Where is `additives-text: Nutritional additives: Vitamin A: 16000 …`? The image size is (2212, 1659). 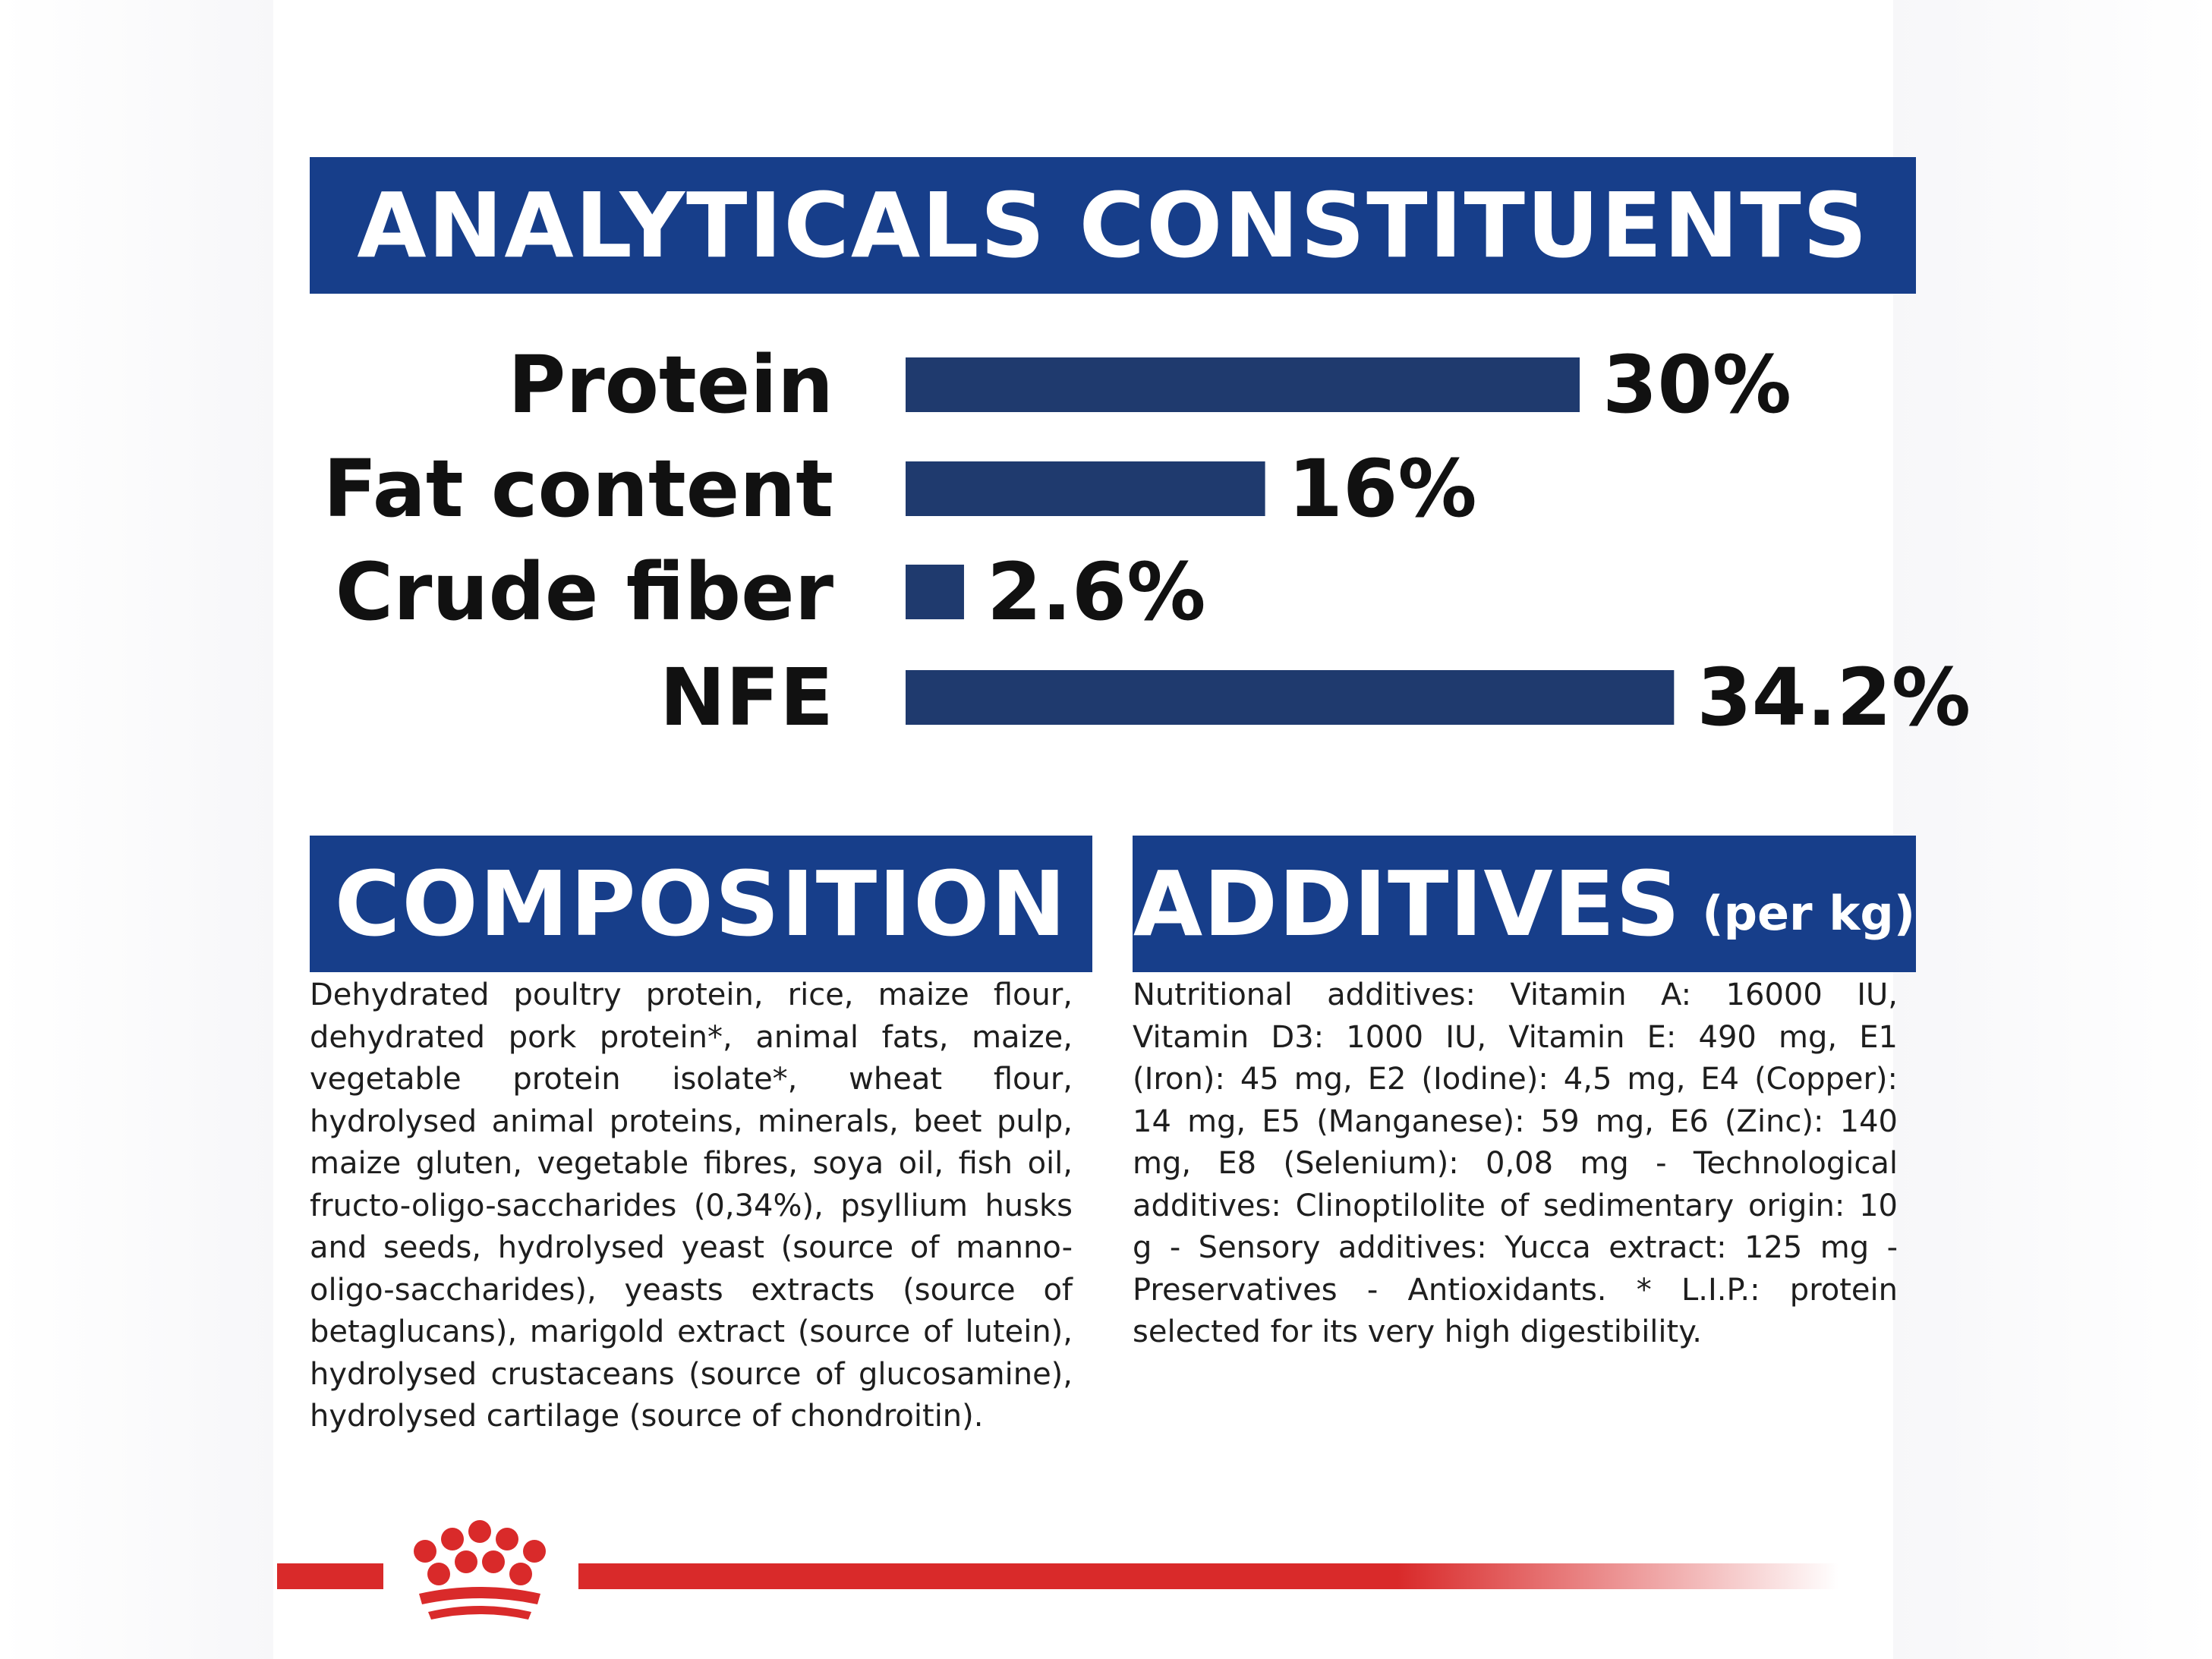
additives-text: Nutritional additives: Vitamin A: 16000 … is located at coordinates (1516, 1163).